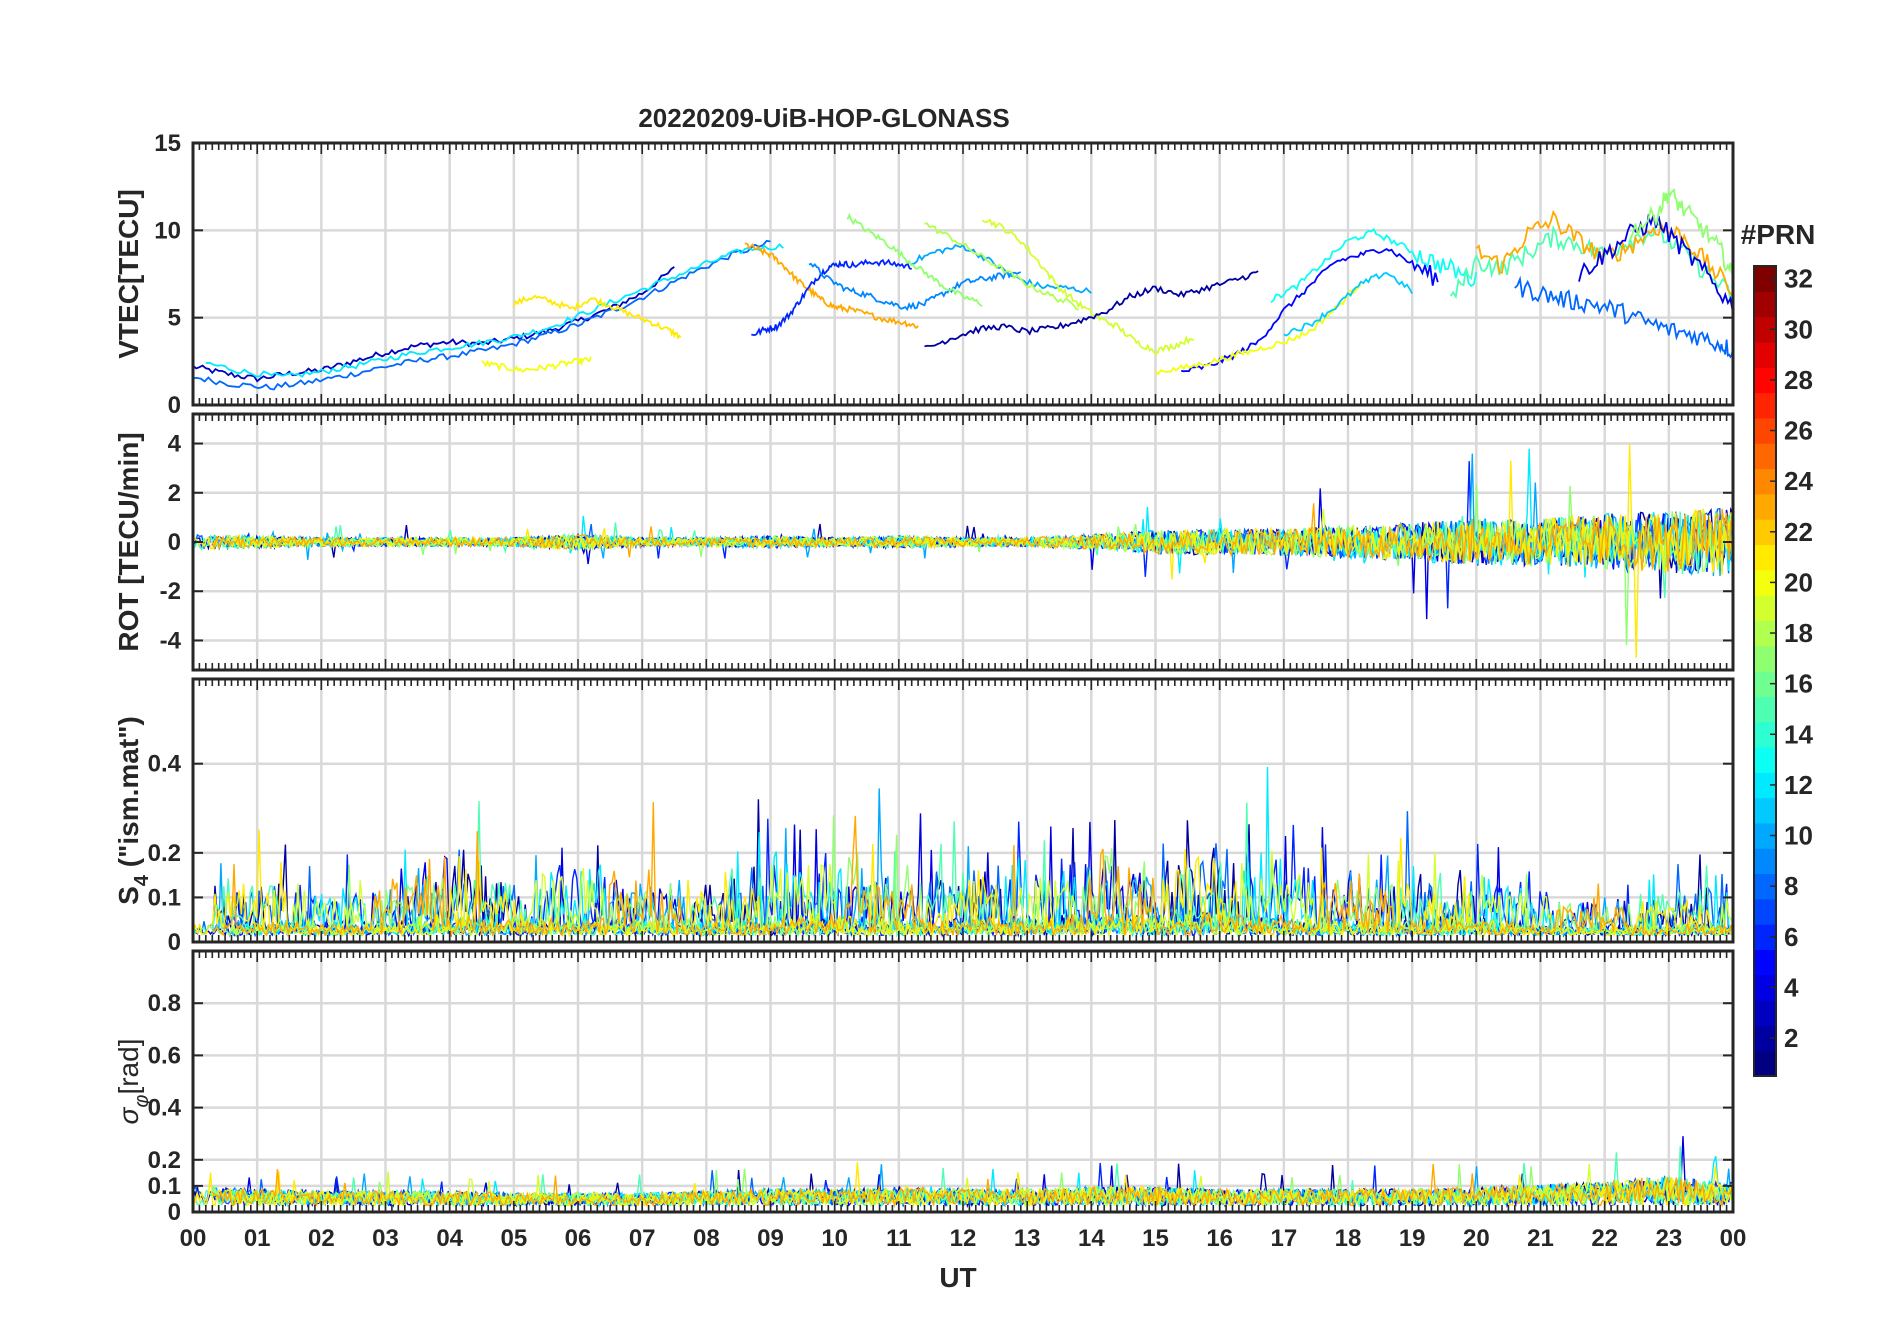  Describe the element at coordinates (642, 1238) in the screenshot. I see `x-tick-label: 07` at that location.